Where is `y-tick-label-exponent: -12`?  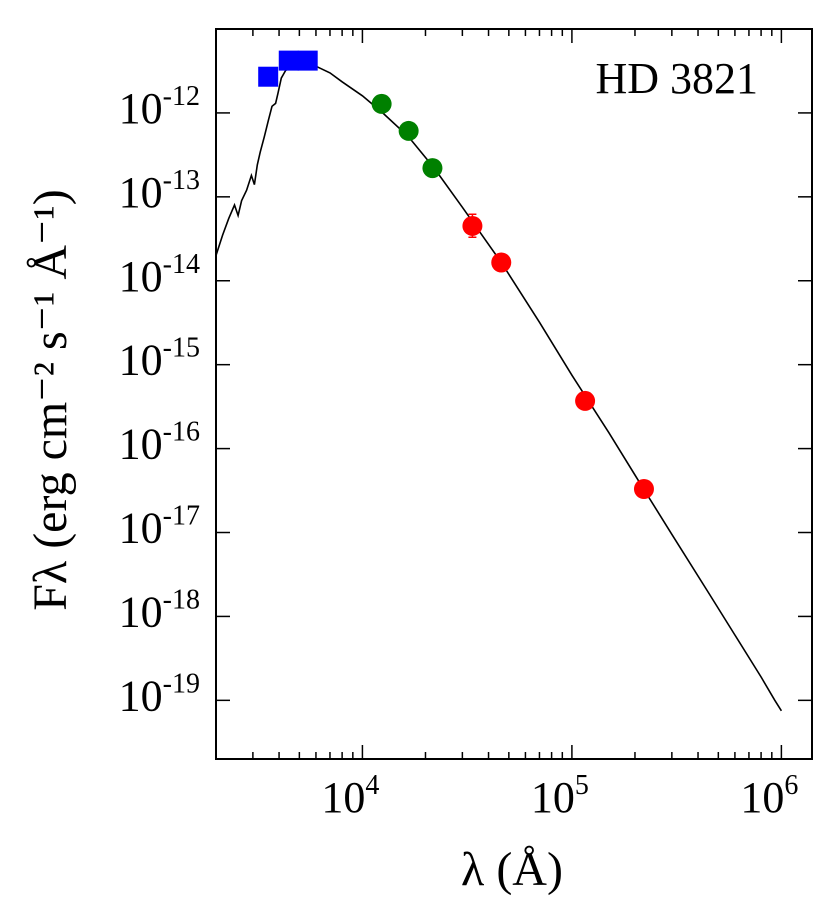 y-tick-label-exponent: -12 is located at coordinates (181, 96).